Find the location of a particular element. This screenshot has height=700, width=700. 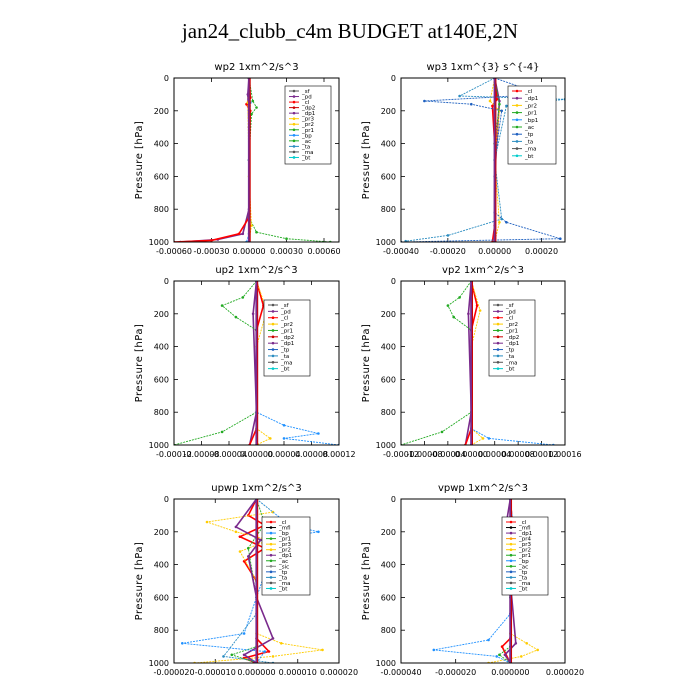

x-tick-label: 0.00000 is located at coordinates (494, 251).